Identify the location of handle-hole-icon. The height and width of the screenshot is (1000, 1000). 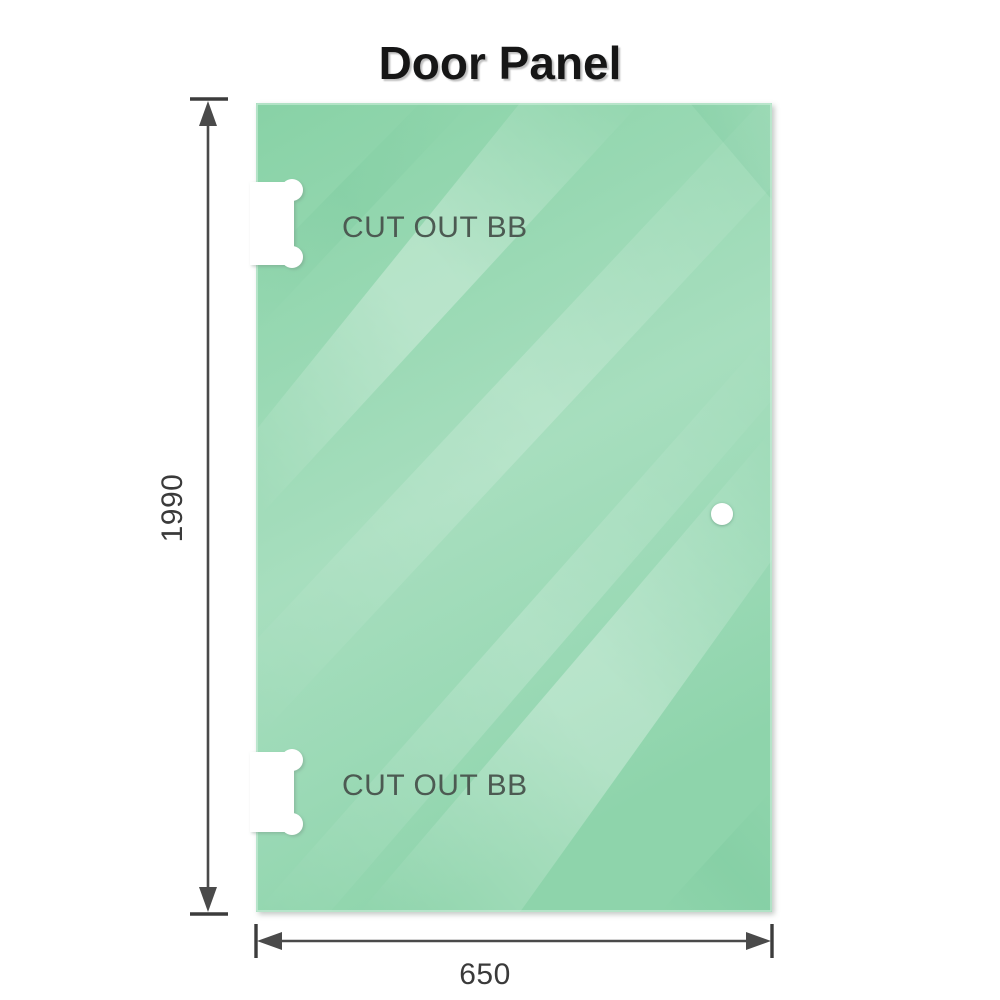
(722, 514).